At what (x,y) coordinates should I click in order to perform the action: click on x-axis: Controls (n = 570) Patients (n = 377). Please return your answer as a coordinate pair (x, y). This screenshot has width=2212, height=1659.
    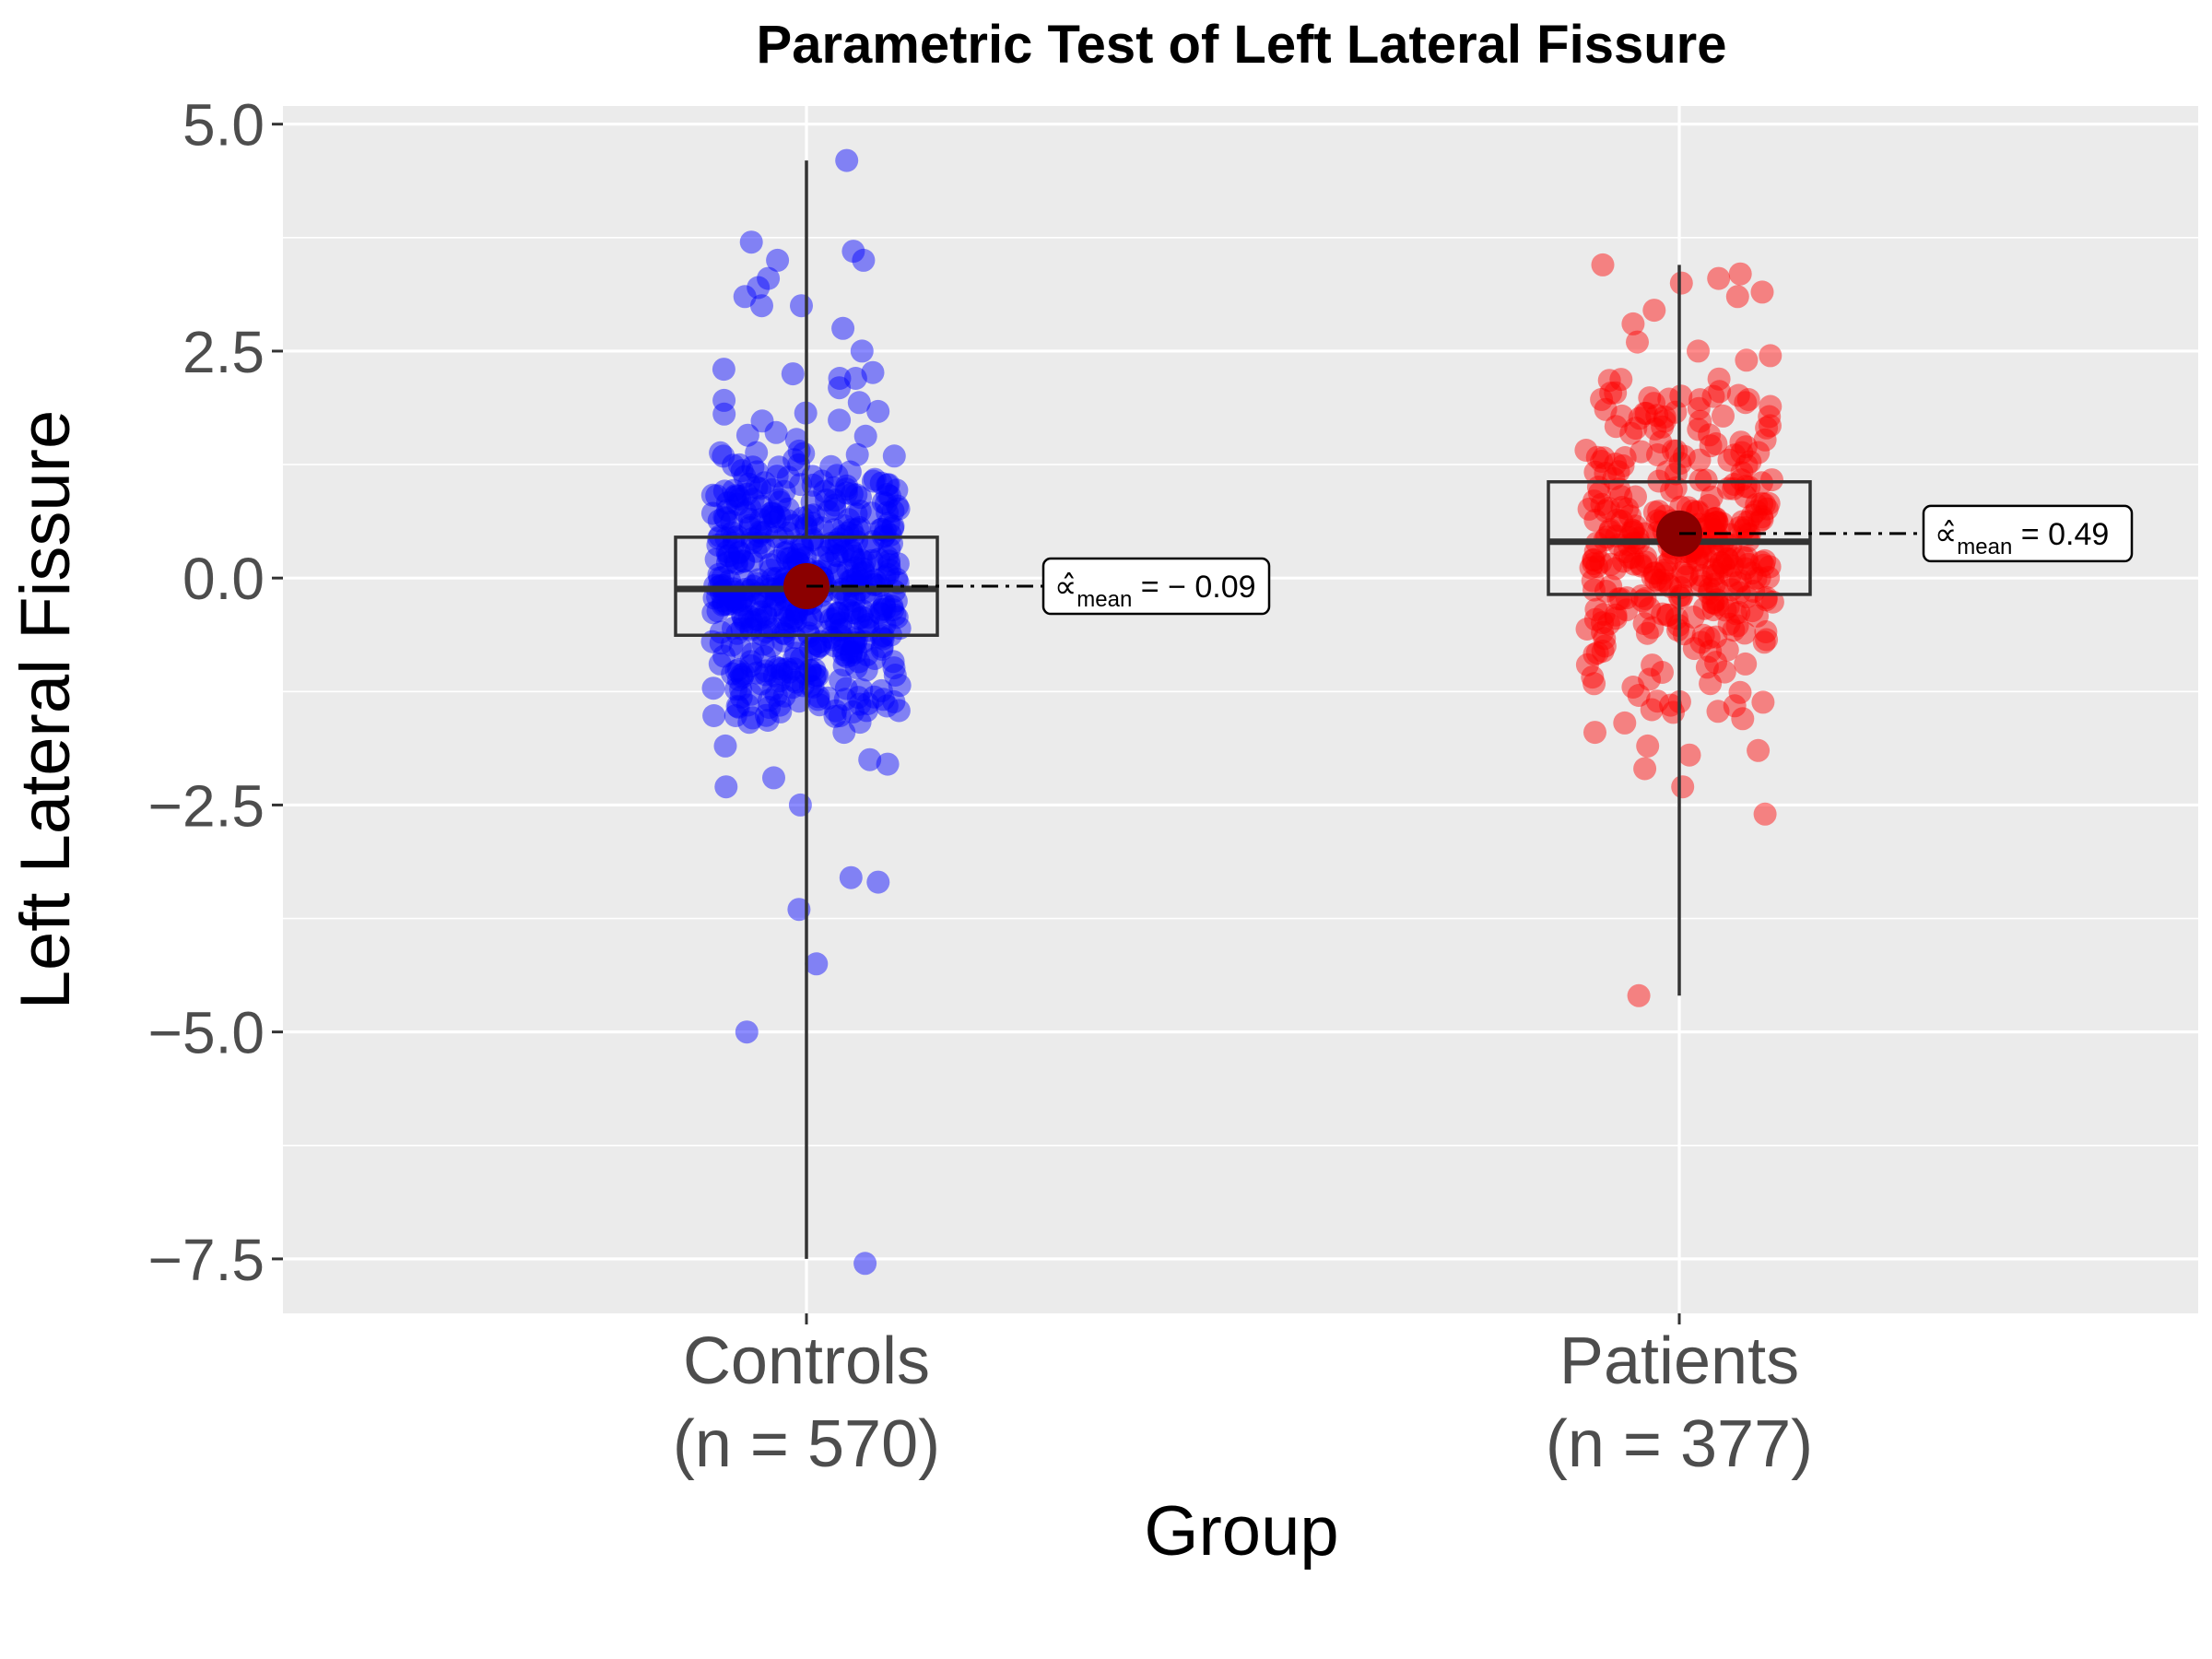
    Looking at the image, I should click on (1243, 1397).